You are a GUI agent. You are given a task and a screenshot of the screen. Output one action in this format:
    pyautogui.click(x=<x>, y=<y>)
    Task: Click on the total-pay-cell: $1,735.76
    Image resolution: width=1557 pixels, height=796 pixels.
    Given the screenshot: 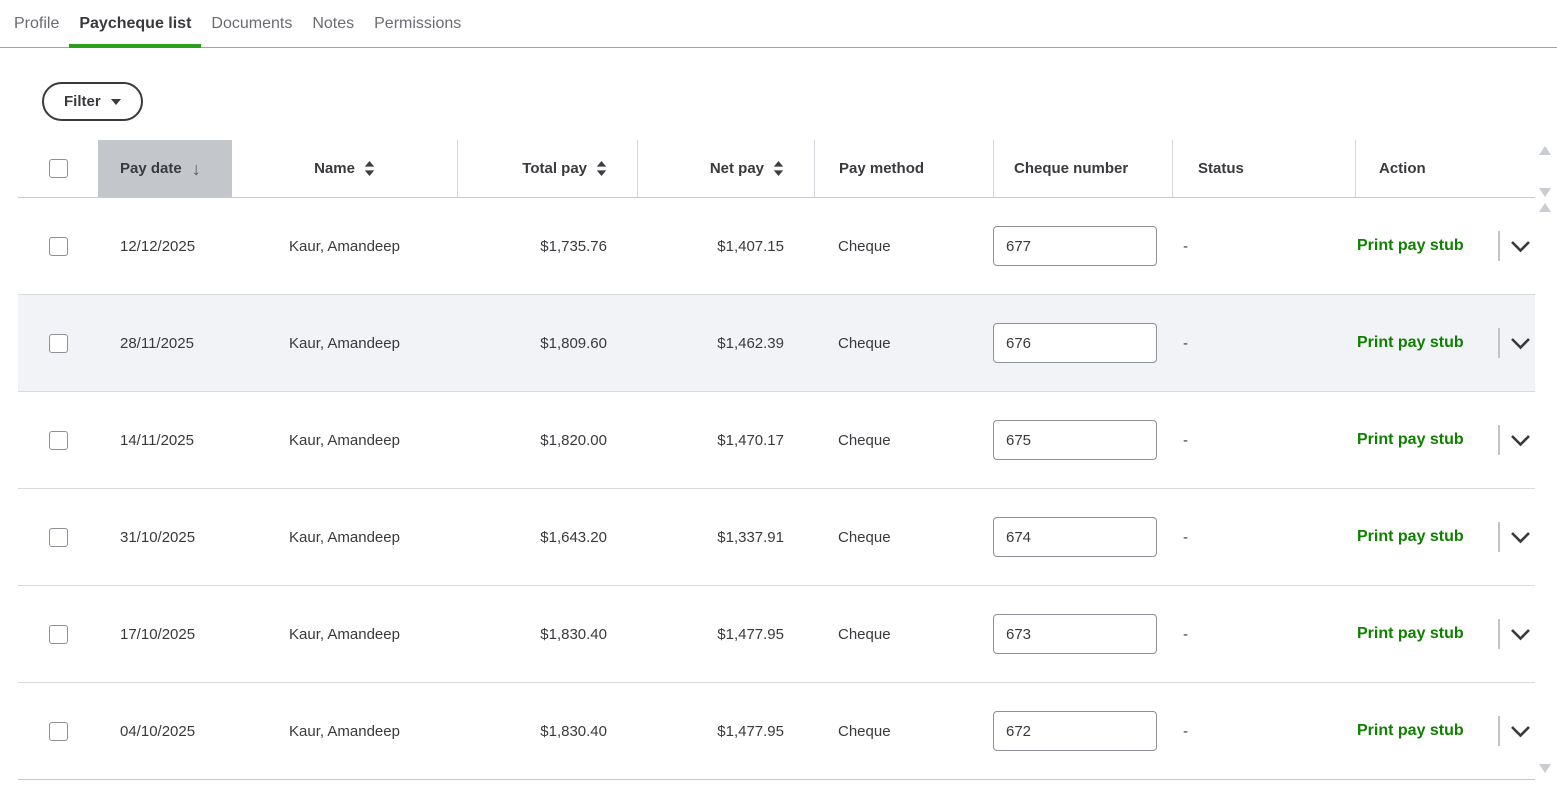 What is the action you would take?
    pyautogui.click(x=573, y=246)
    